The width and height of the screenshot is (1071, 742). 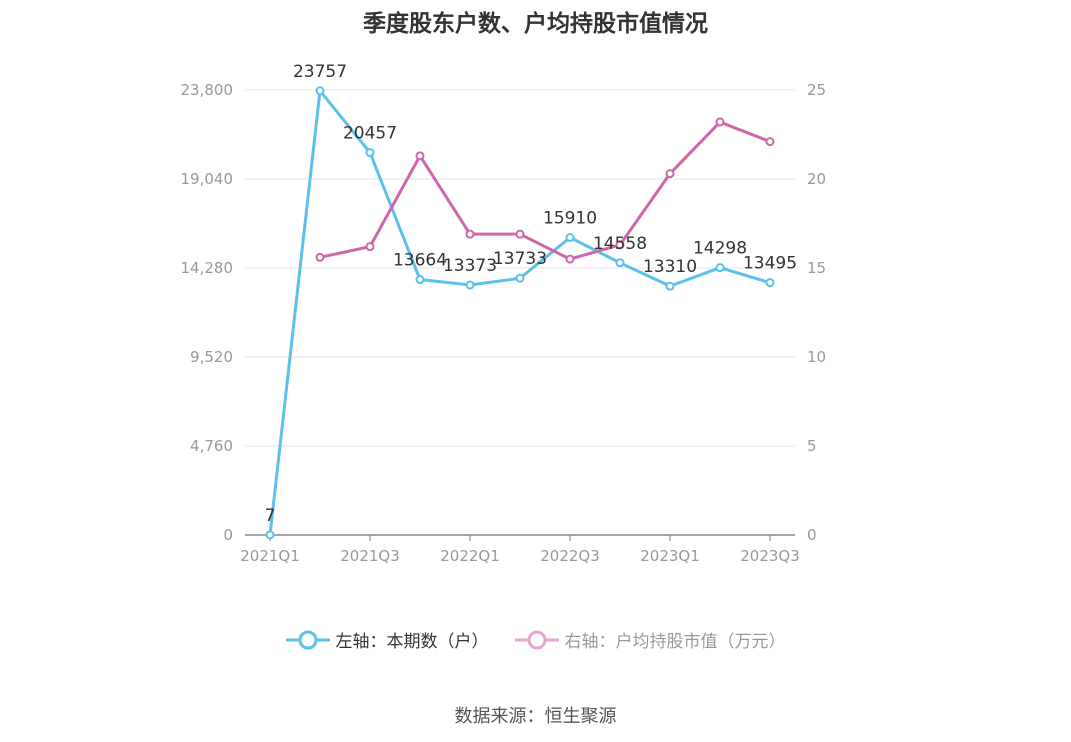 What do you see at coordinates (228, 535) in the screenshot?
I see `y-left-tick-label: 0` at bounding box center [228, 535].